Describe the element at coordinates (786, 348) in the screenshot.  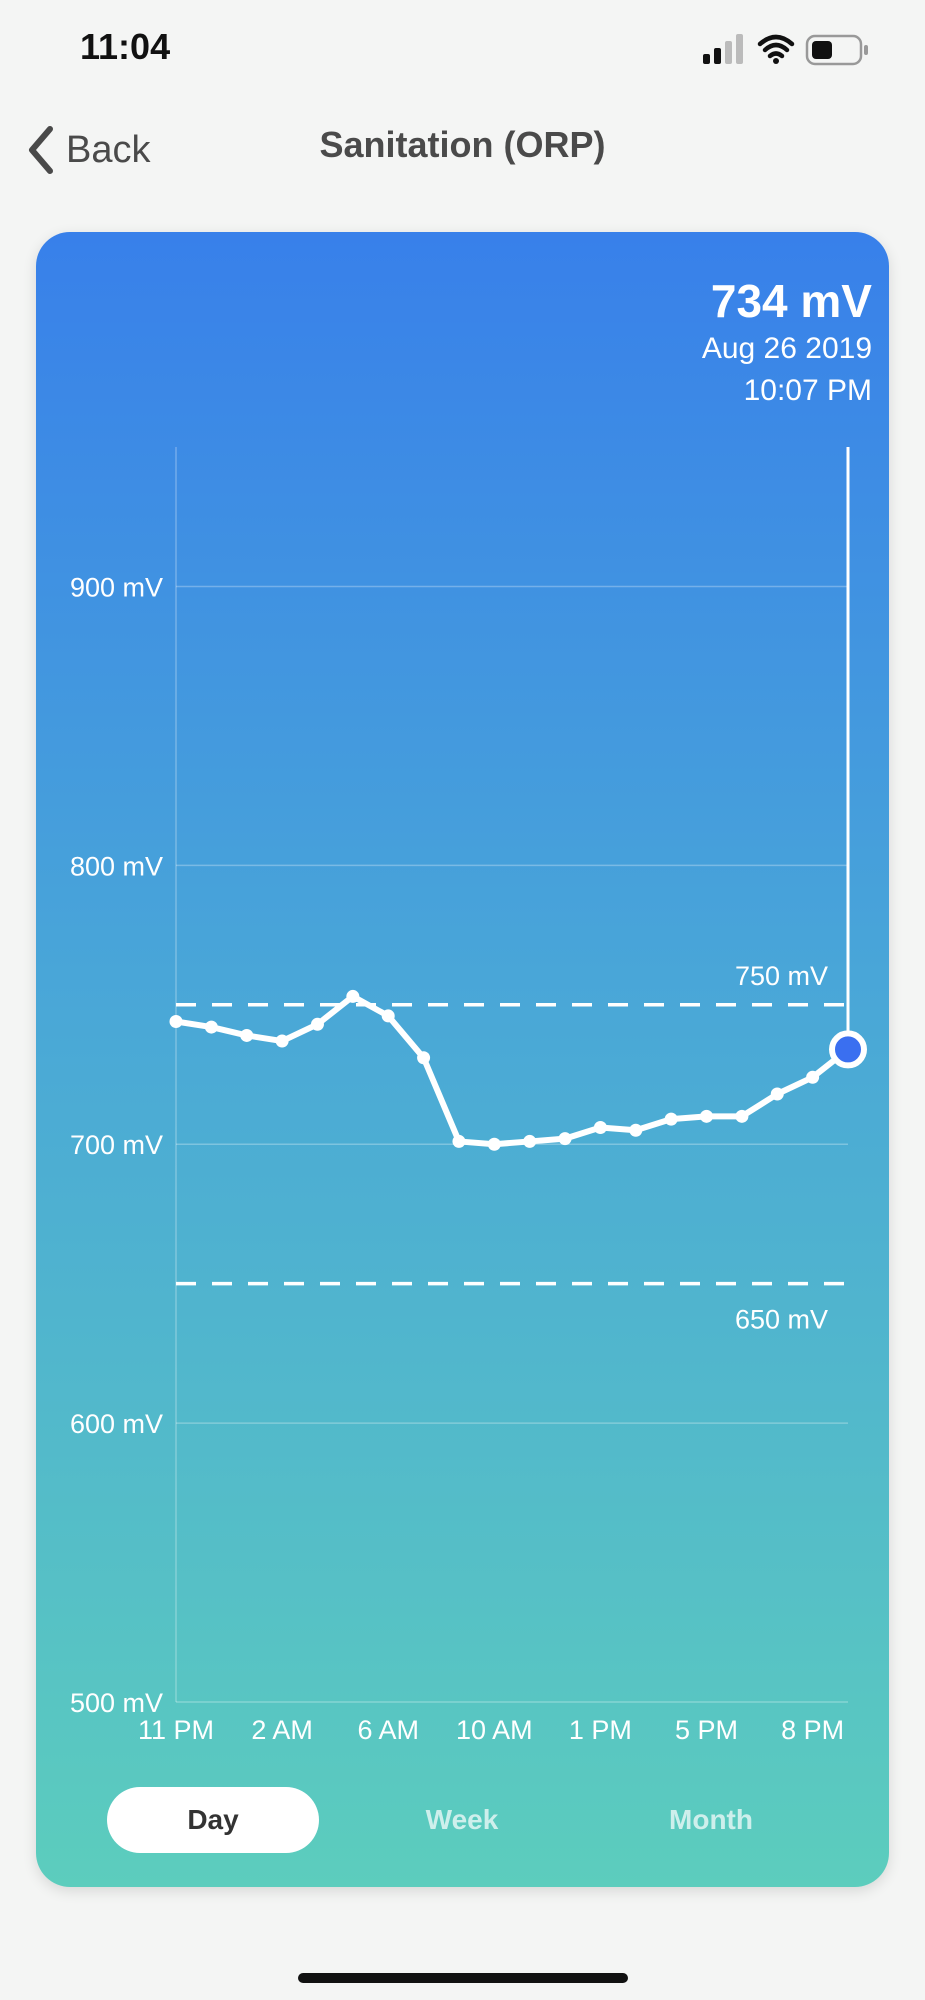
I see `readout-date: Aug 26 2019` at that location.